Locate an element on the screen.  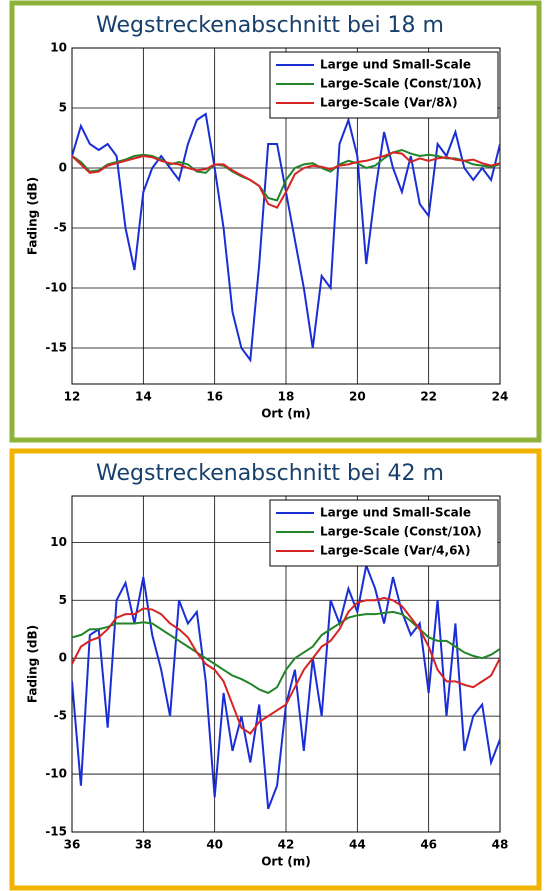
chart-title: Wegstreckenabschnitt bei 42 m is located at coordinates (270, 473).